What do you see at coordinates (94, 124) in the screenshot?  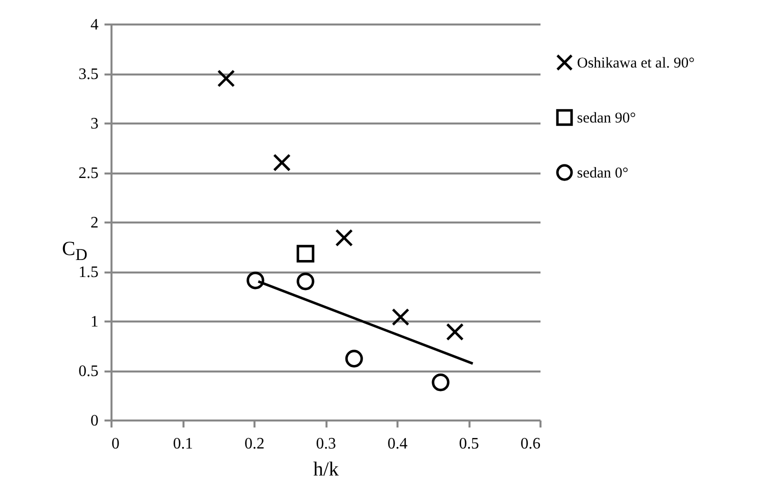 I see `y-tick-label: 3` at bounding box center [94, 124].